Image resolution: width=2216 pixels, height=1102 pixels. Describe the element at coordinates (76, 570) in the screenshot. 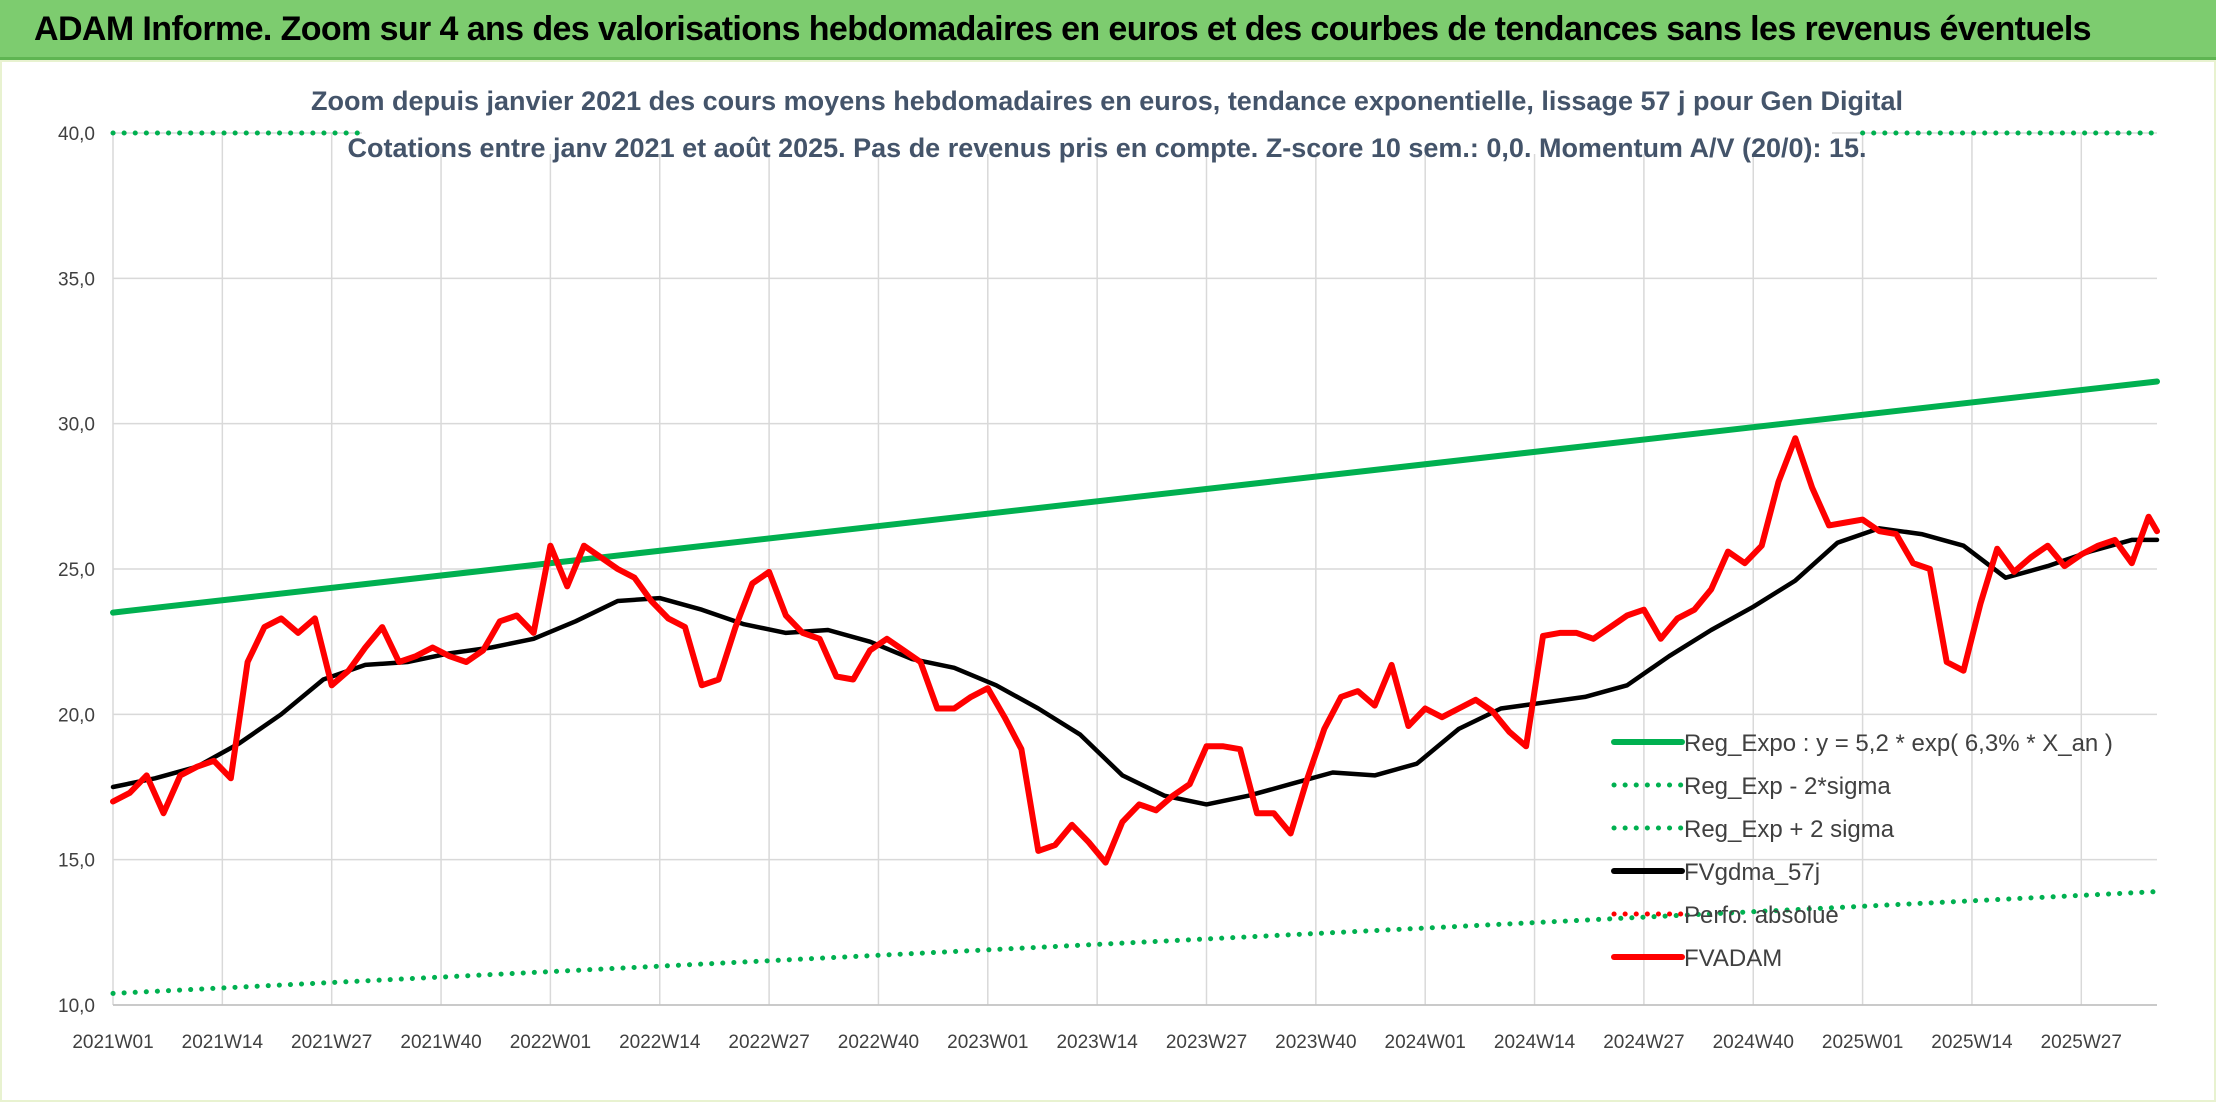

I see `y-tick-label: 25,0` at that location.